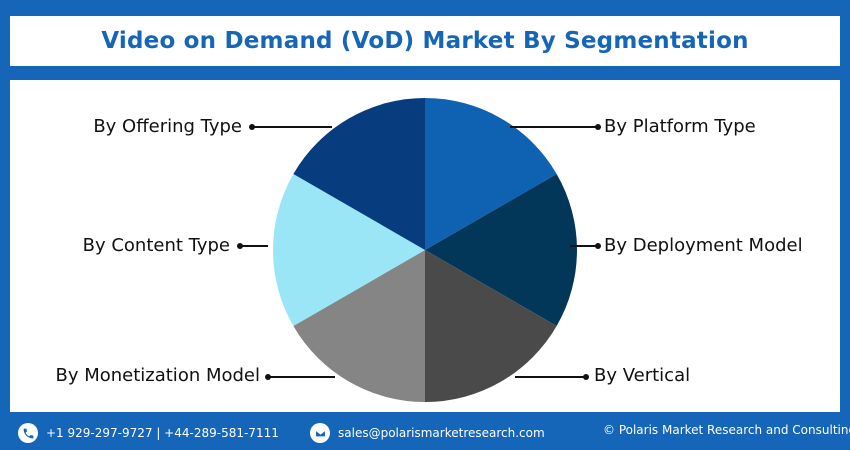 Image resolution: width=850 pixels, height=450 pixels. I want to click on leader-dot-content-type, so click(240, 246).